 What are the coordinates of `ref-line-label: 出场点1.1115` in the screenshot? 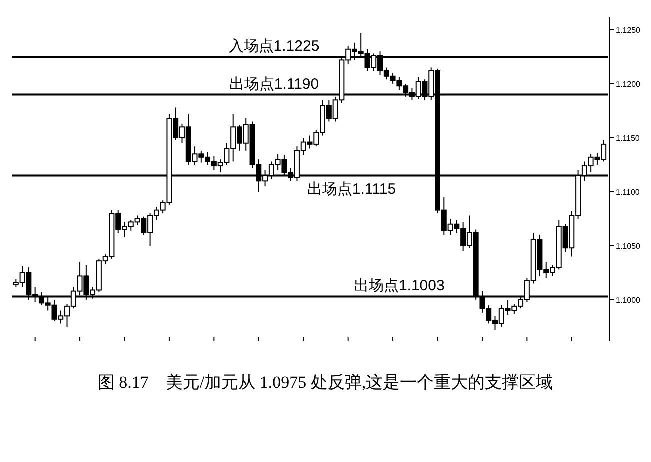 It's located at (351, 189).